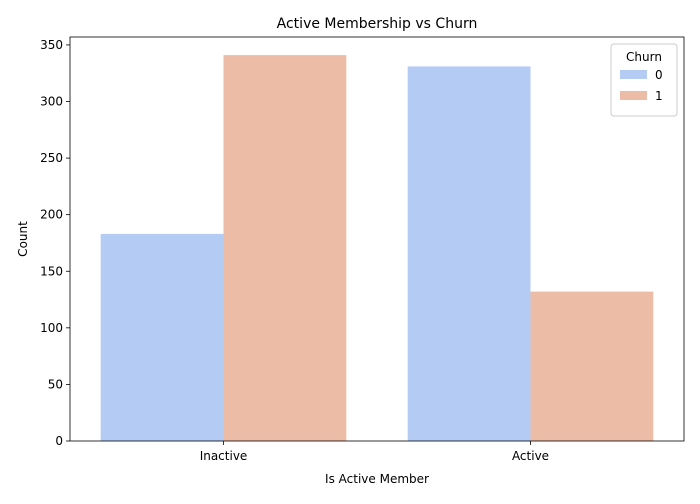 The width and height of the screenshot is (700, 504). Describe the element at coordinates (55, 384) in the screenshot. I see `y-tick-label: 50` at that location.